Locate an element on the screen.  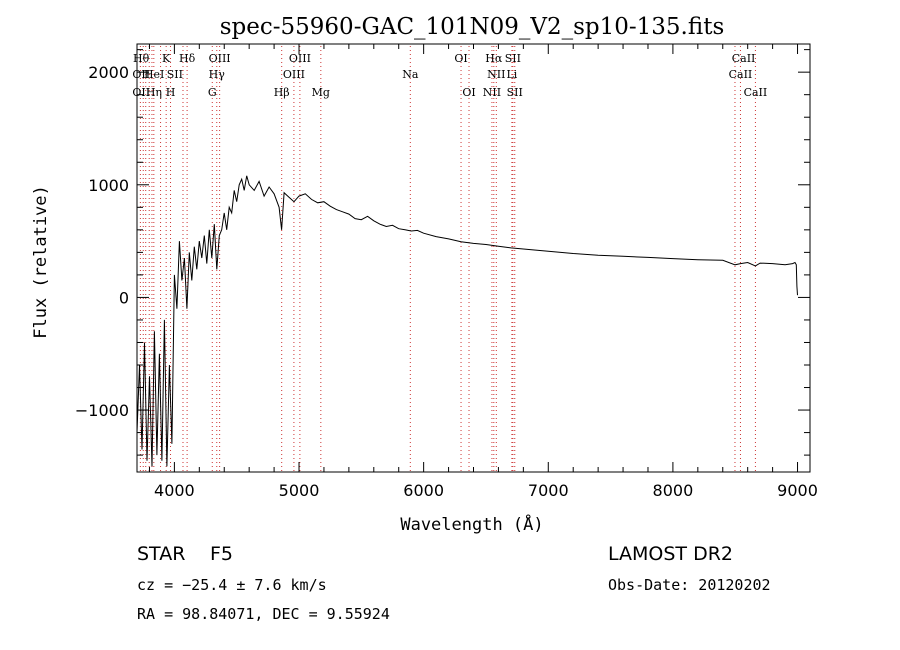
x-tick-label-2: 6000 is located at coordinates (423, 490).